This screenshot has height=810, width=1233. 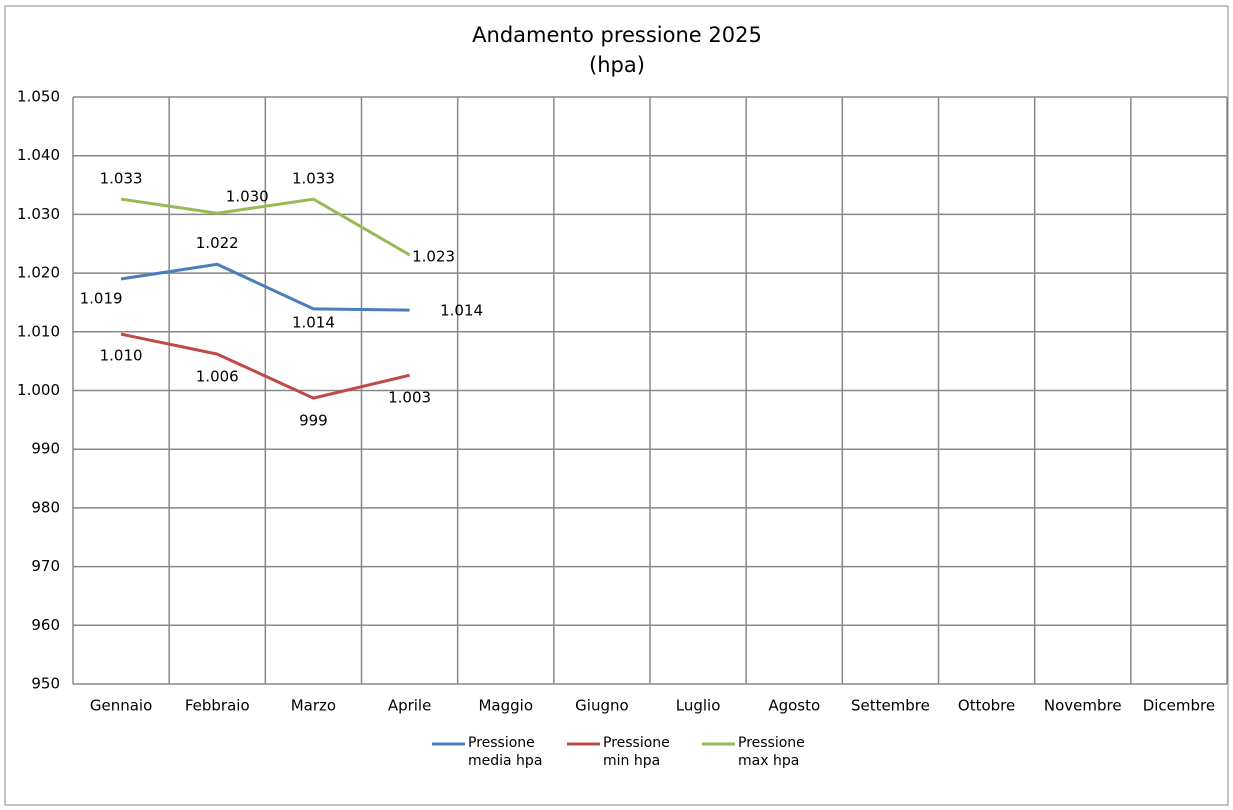 I want to click on y-tick-label: 1.010, so click(x=38, y=331).